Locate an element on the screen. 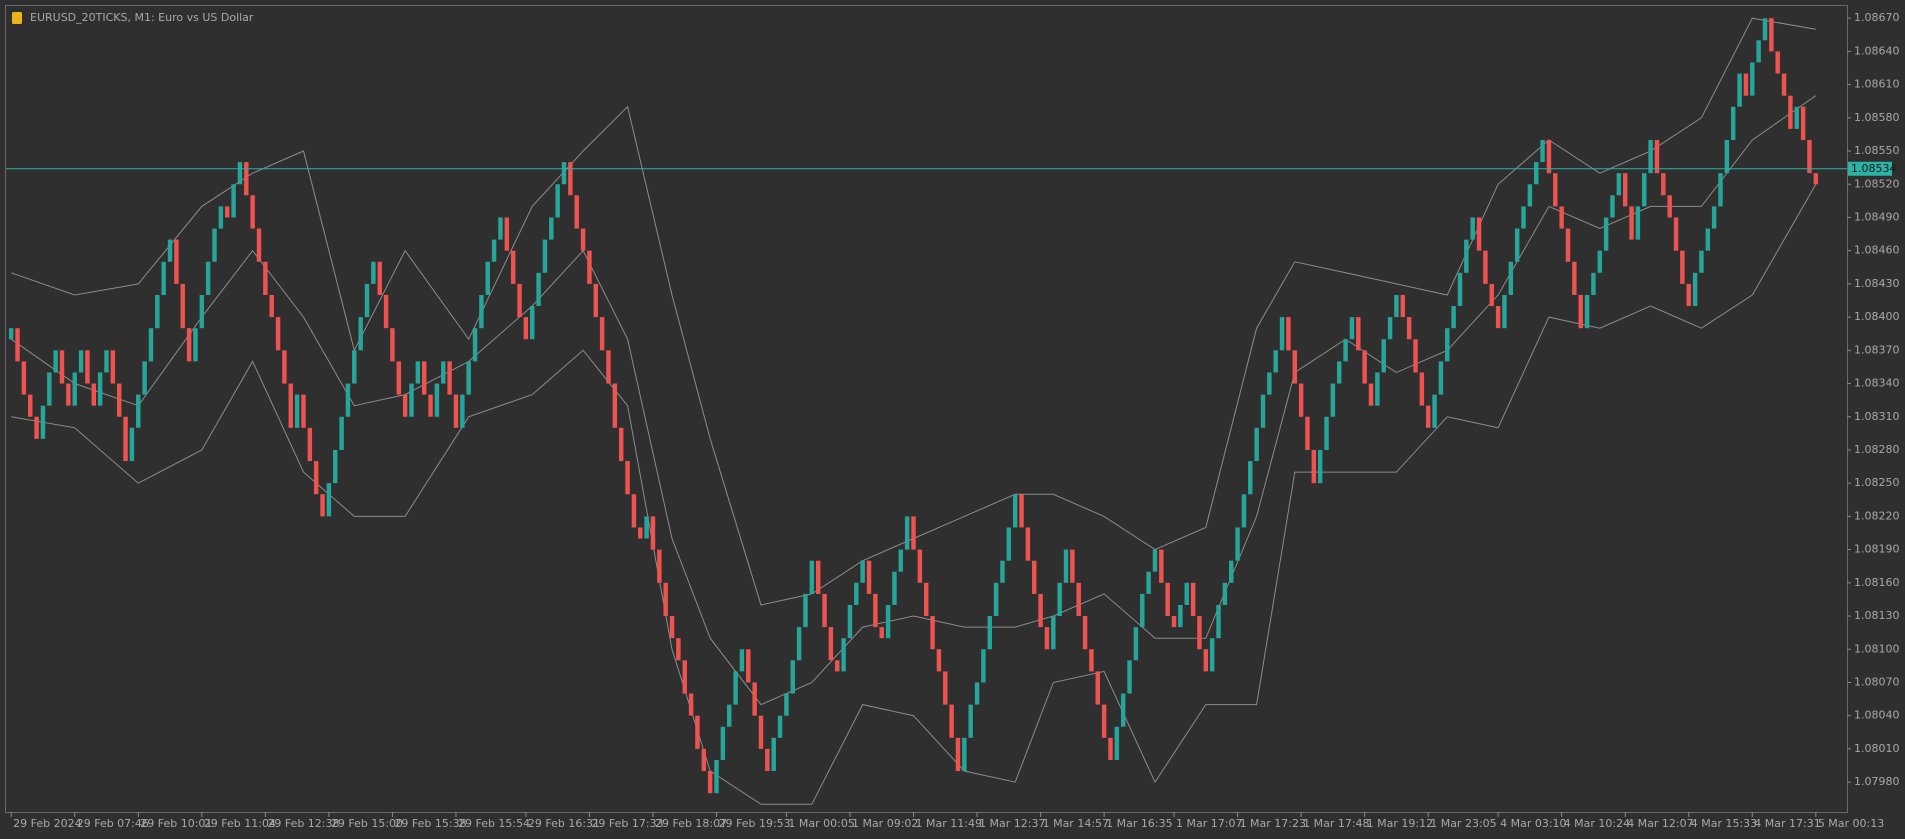  x-tick-label: 4 Mar 15:33 is located at coordinates (1724, 823).